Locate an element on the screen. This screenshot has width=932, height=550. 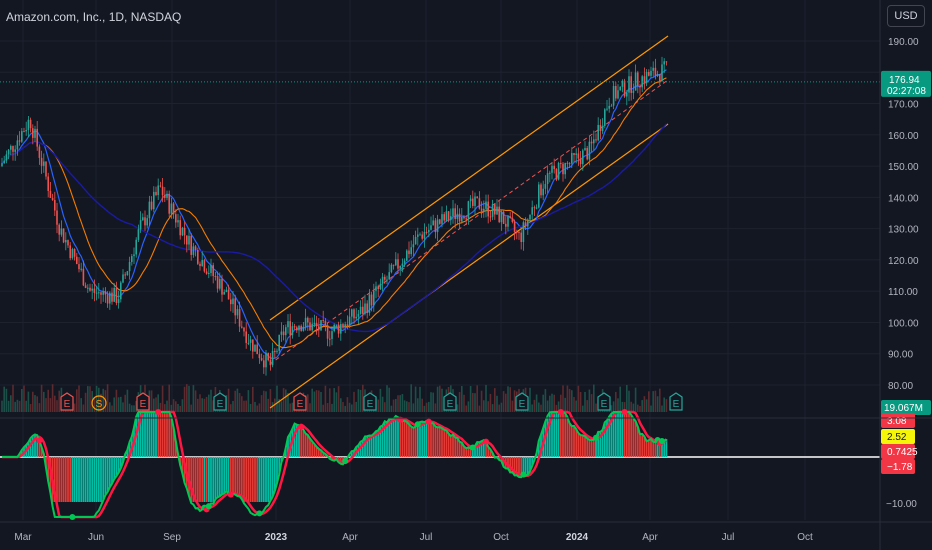
currency-button: USD is located at coordinates (906, 16).